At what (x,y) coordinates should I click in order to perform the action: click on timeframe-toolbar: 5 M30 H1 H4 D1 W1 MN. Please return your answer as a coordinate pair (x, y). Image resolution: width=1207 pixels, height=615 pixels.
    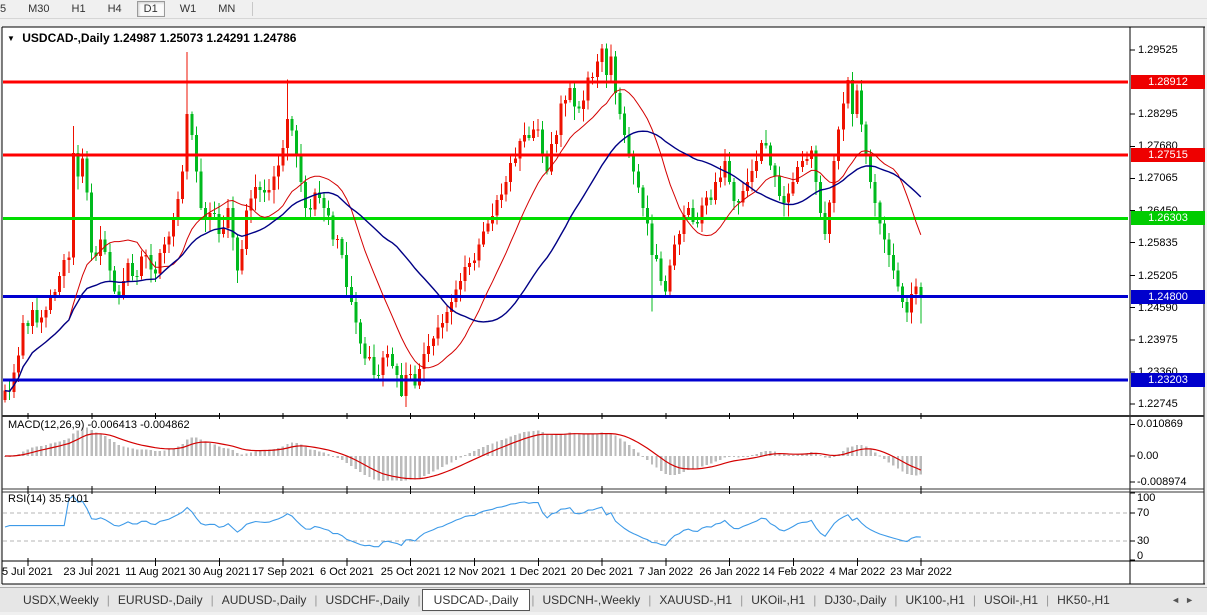
    Looking at the image, I should click on (603, 9).